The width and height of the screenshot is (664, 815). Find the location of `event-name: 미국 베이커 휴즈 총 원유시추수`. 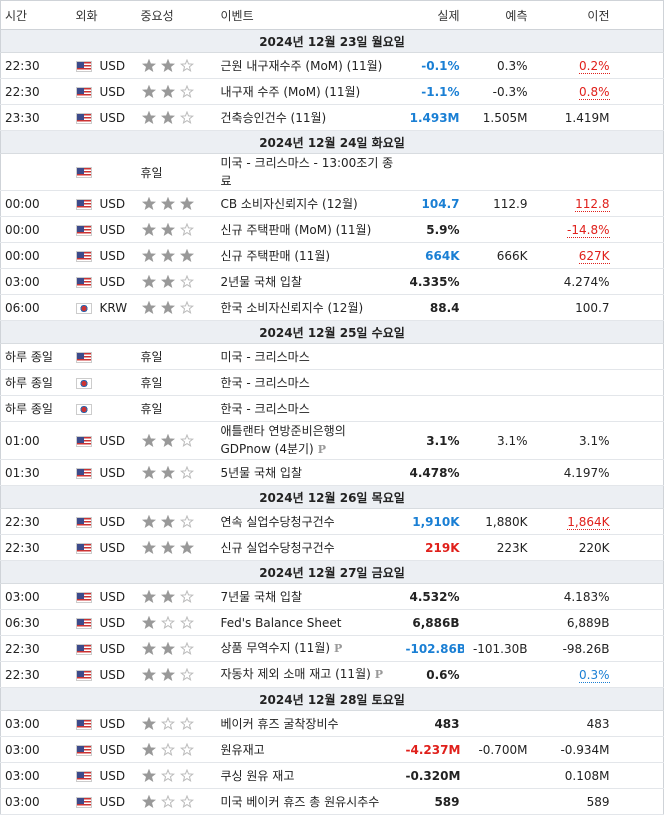

event-name: 미국 베이커 휴즈 총 원유시추수 is located at coordinates (300, 801).